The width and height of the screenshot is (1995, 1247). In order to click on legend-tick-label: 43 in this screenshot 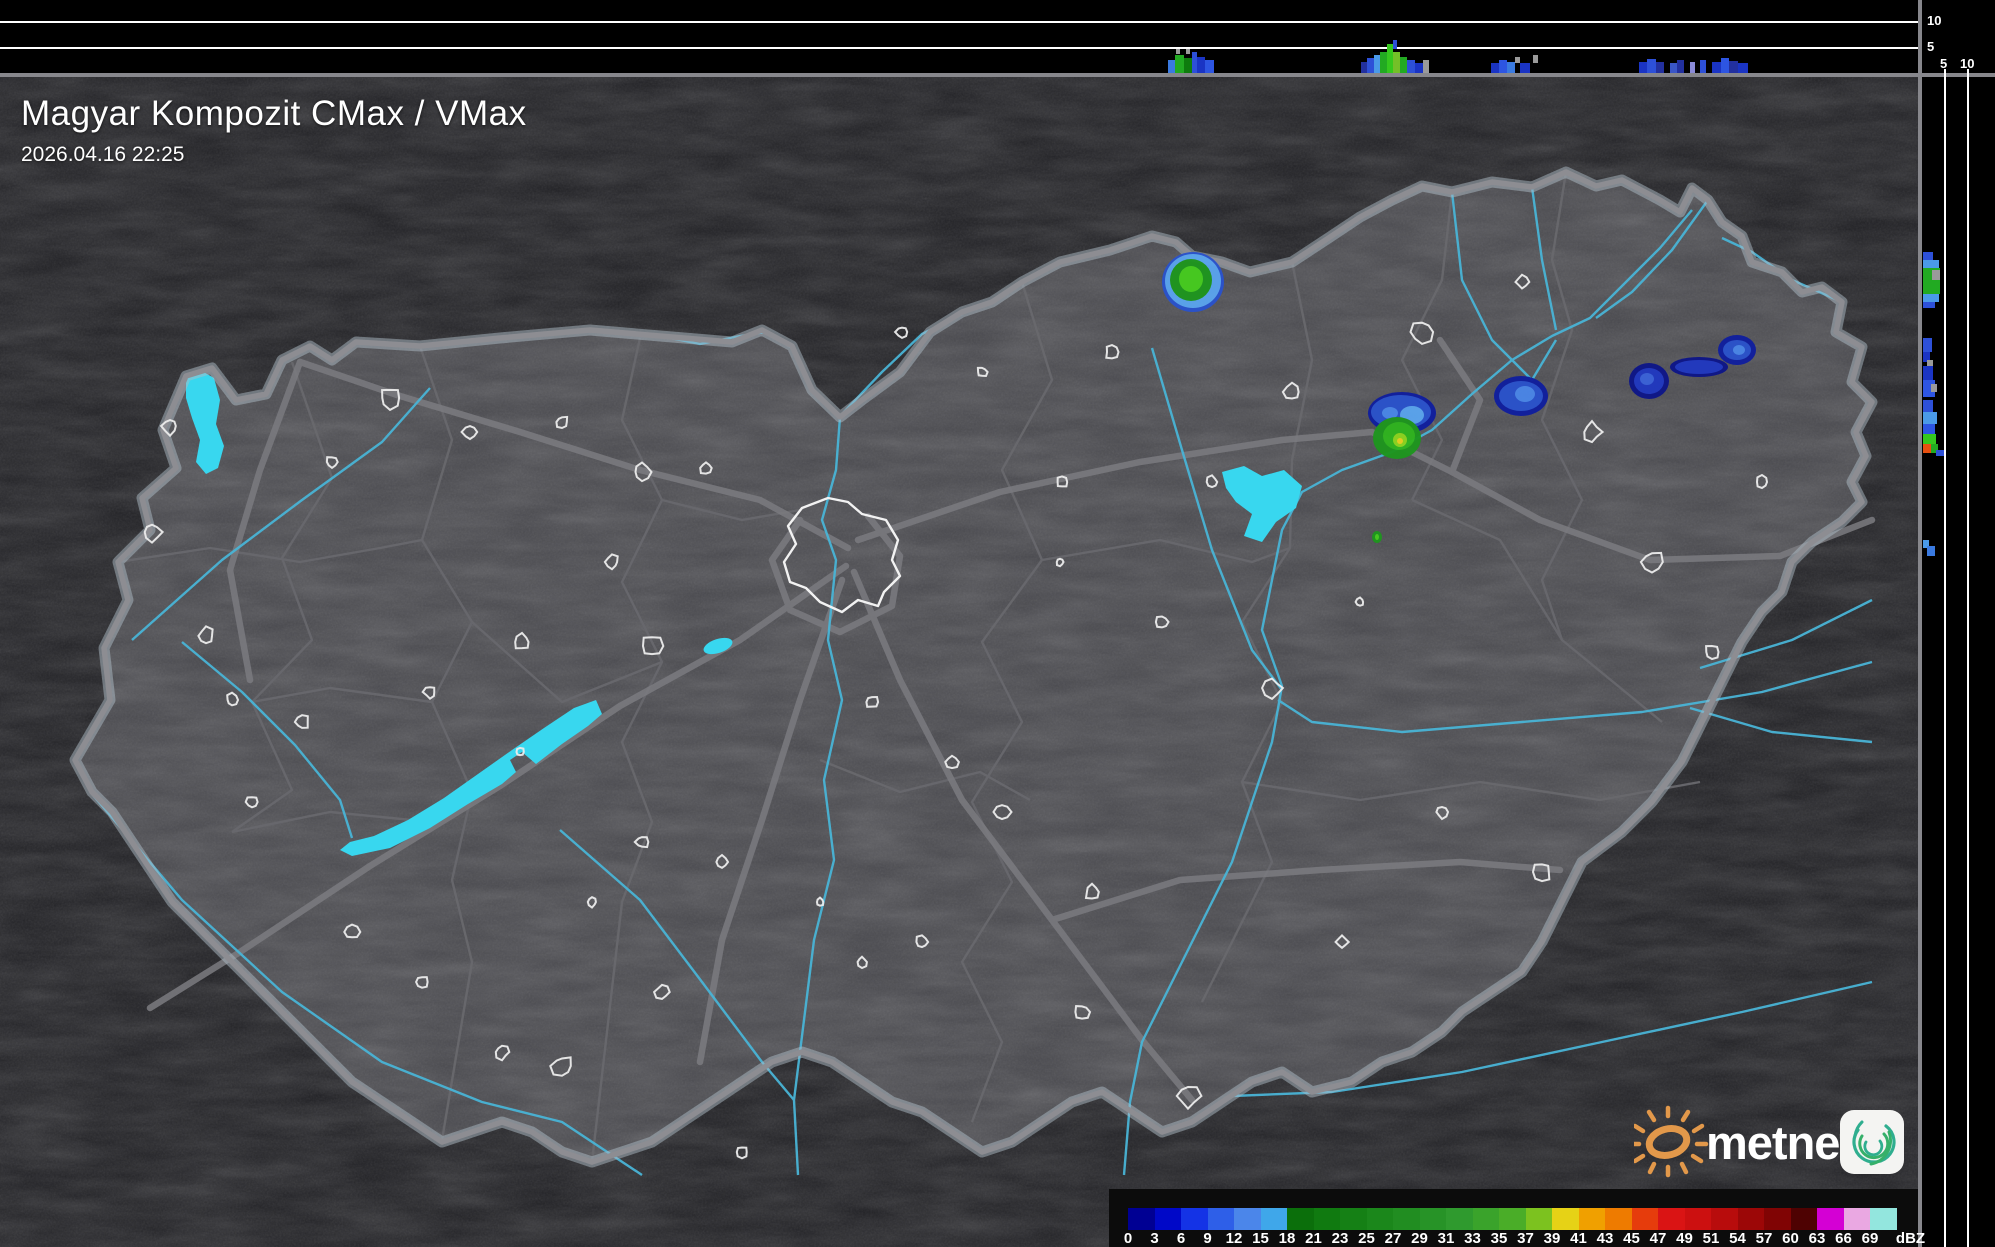, I will do `click(1605, 1238)`.